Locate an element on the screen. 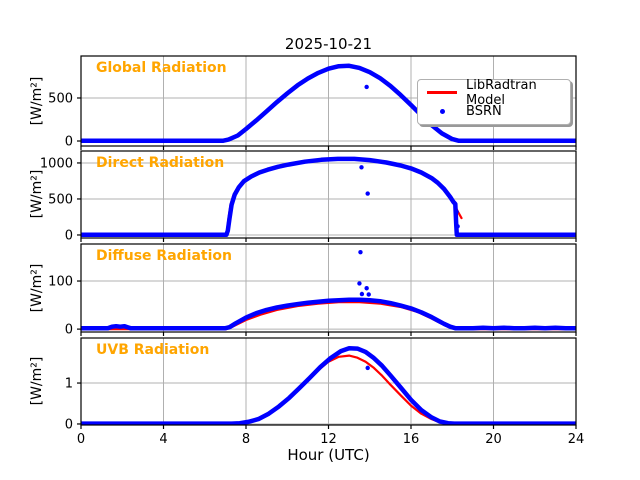  y-tick-label: 1 is located at coordinates (69, 384).